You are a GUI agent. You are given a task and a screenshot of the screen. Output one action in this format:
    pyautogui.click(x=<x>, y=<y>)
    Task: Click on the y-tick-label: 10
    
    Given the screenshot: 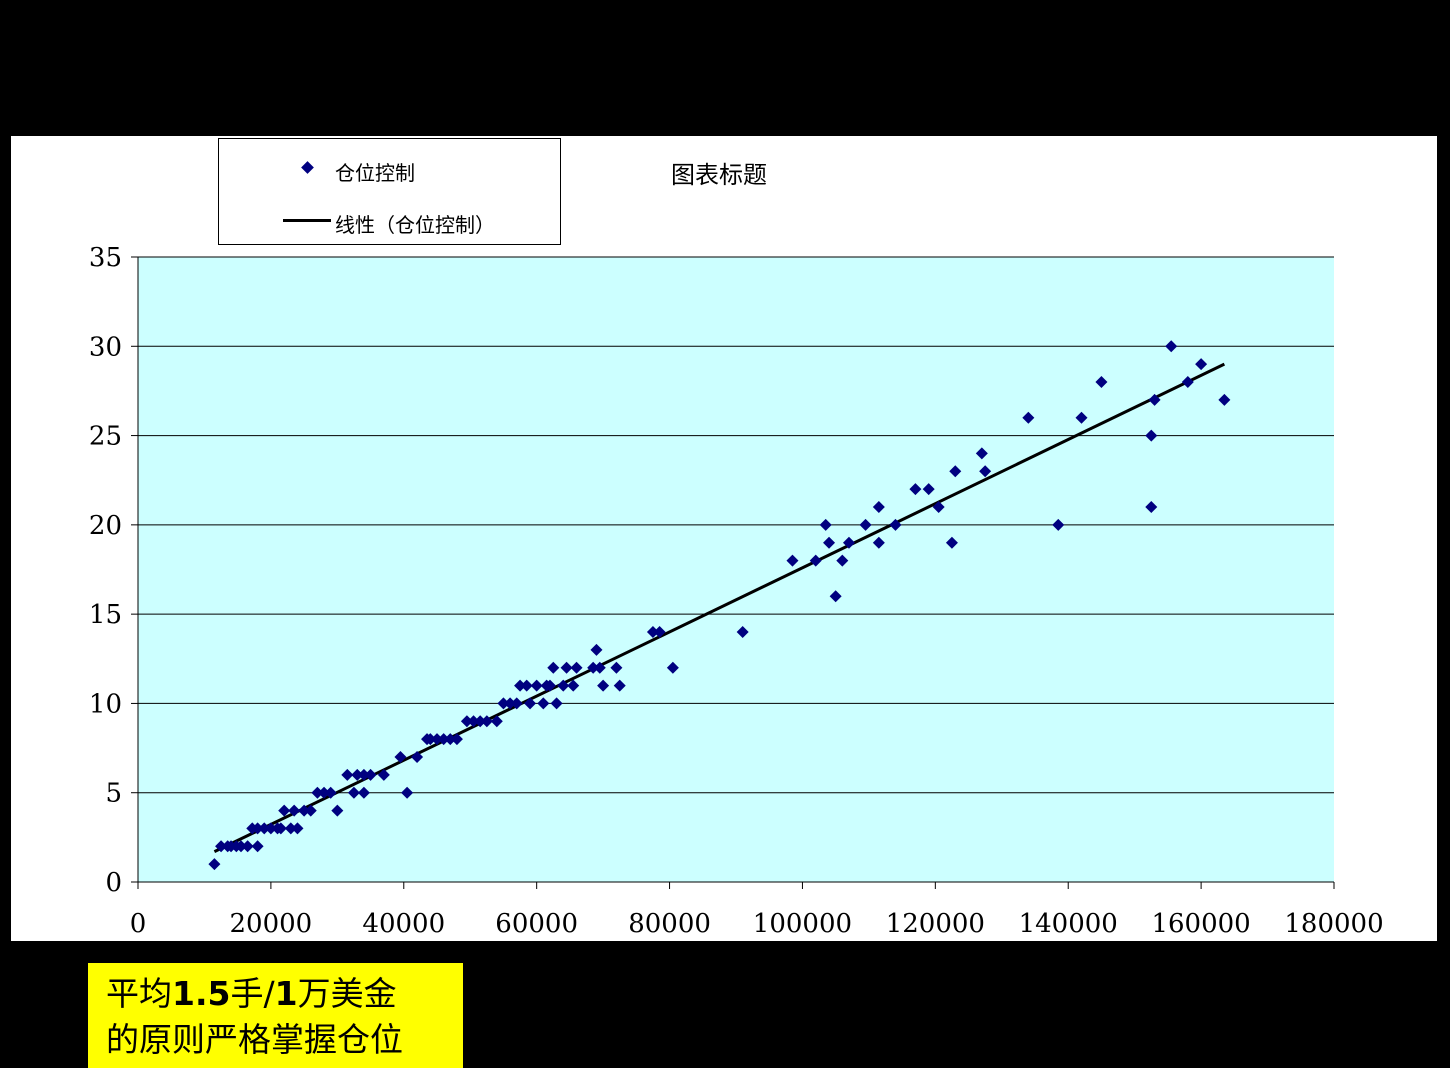 What is the action you would take?
    pyautogui.click(x=105, y=704)
    